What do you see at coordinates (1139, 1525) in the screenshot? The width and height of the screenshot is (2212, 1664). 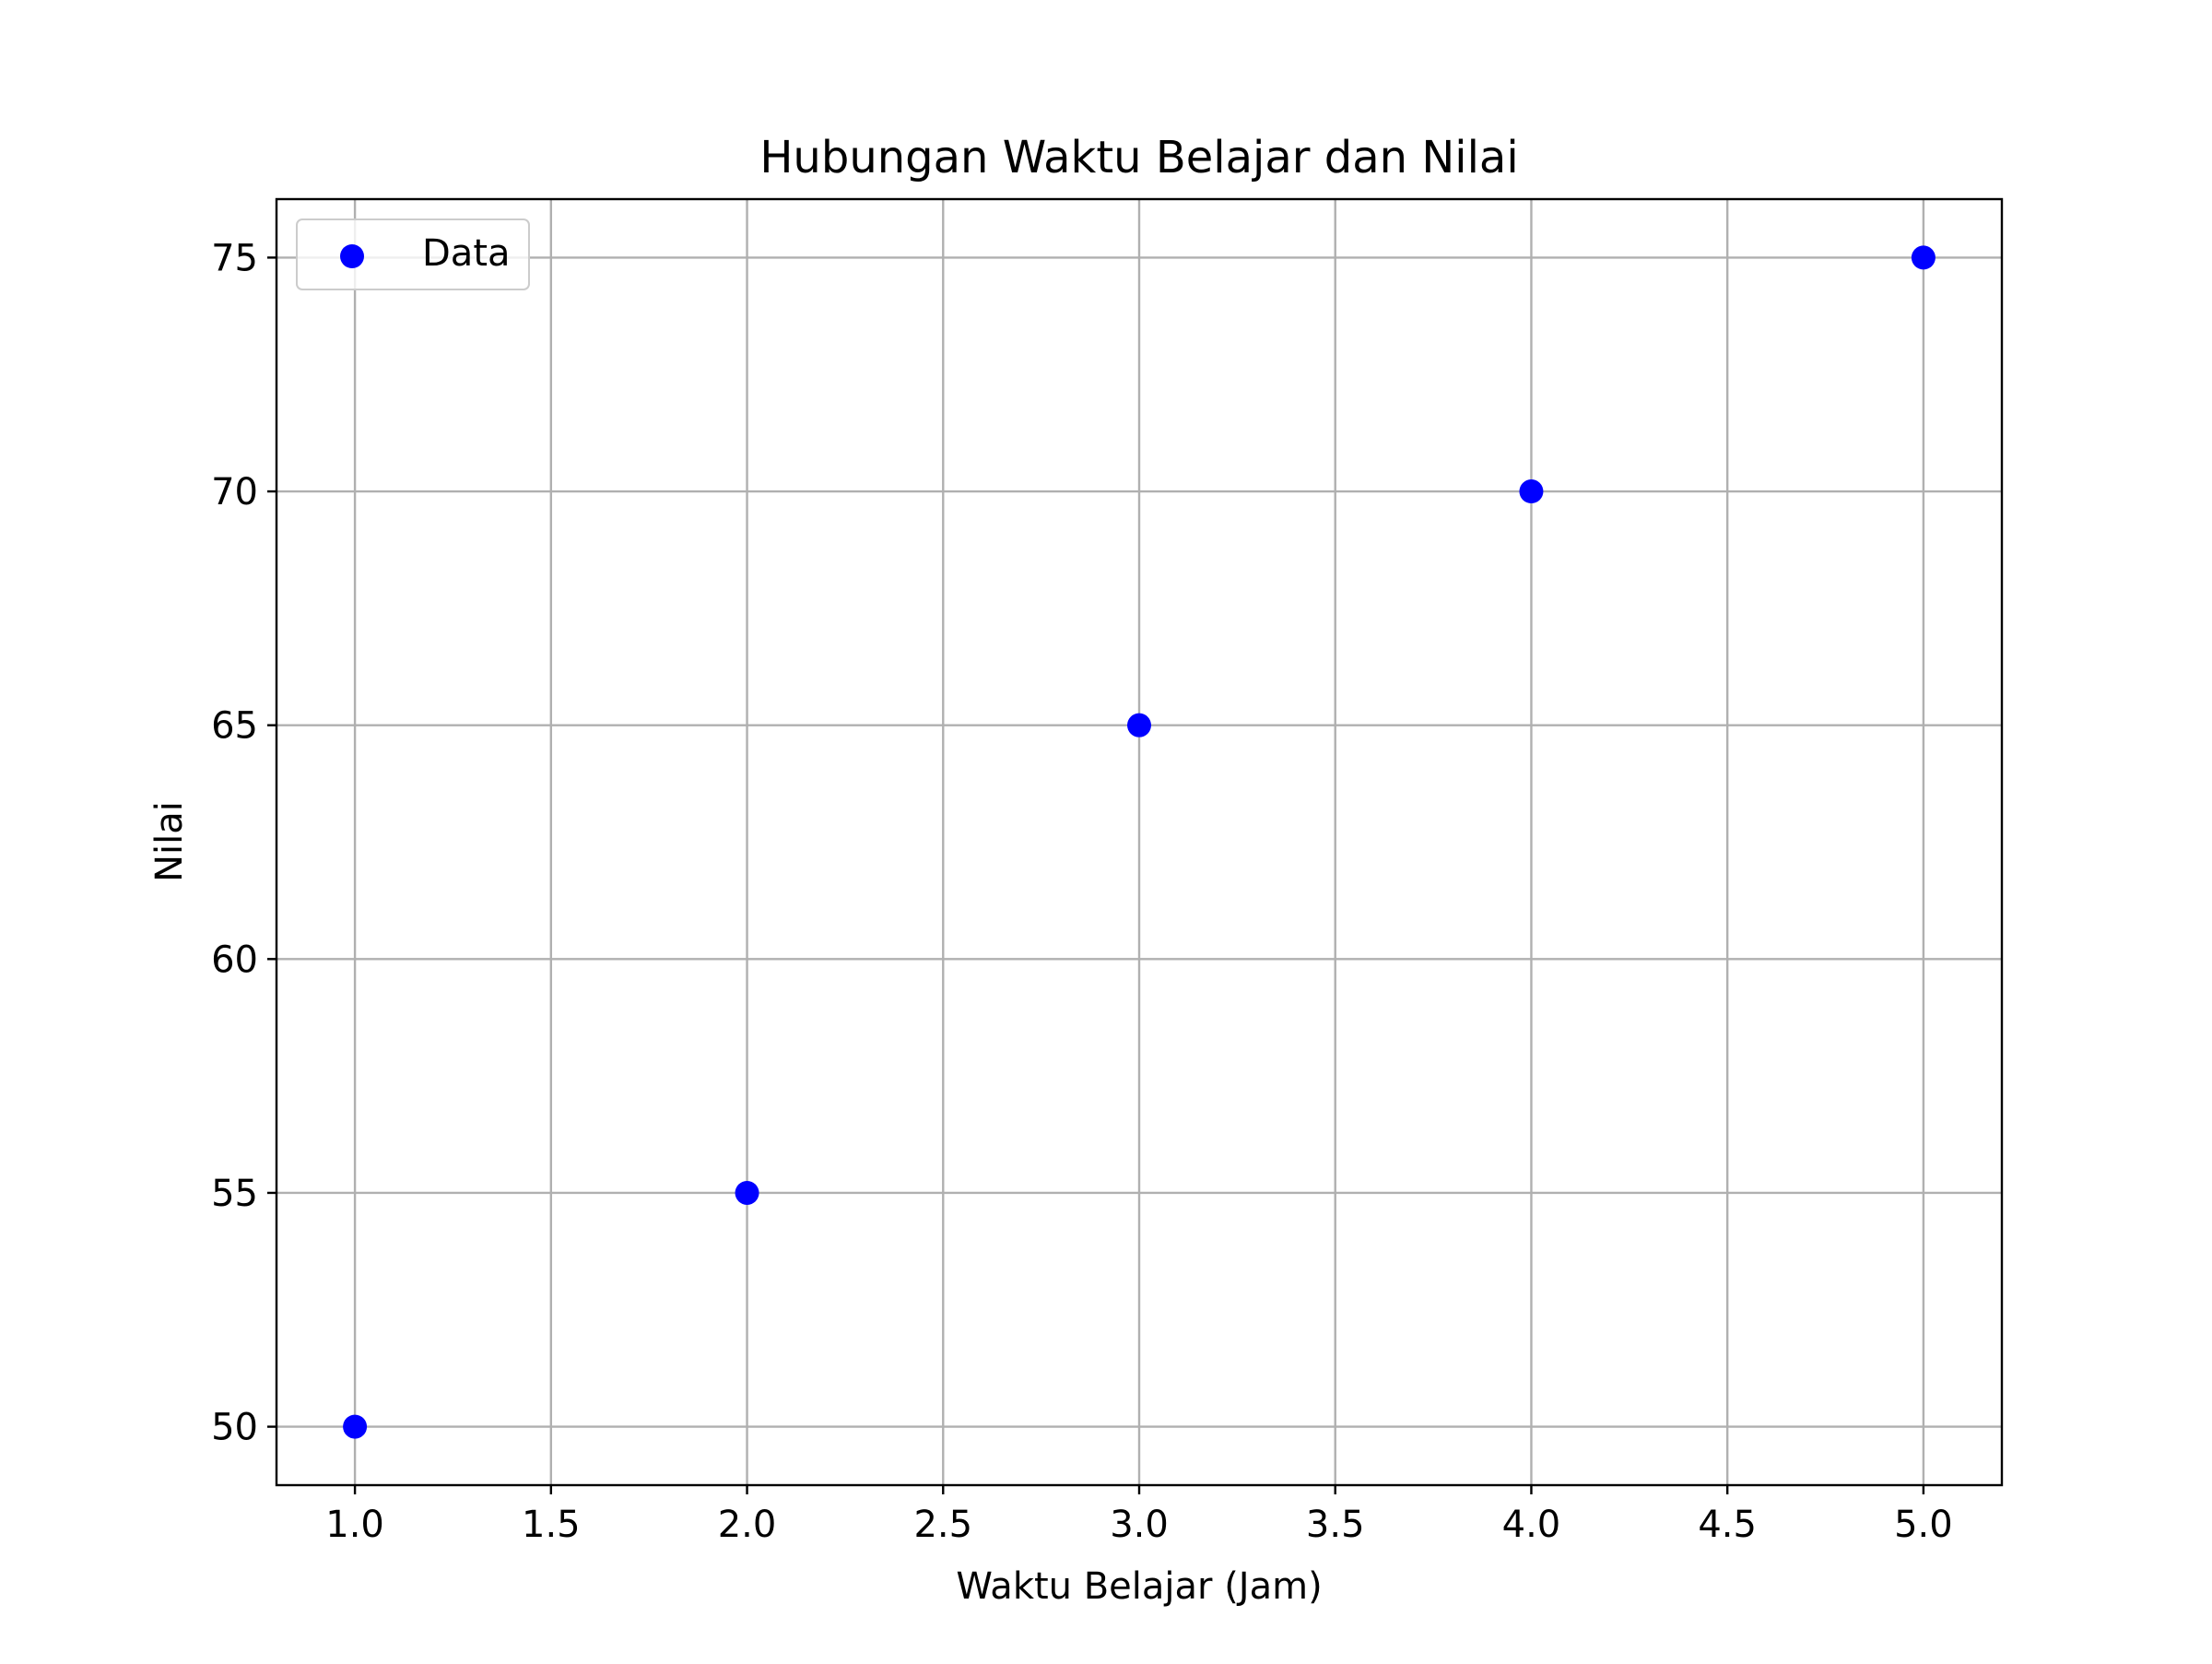 I see `x-tick-label: 3.0` at bounding box center [1139, 1525].